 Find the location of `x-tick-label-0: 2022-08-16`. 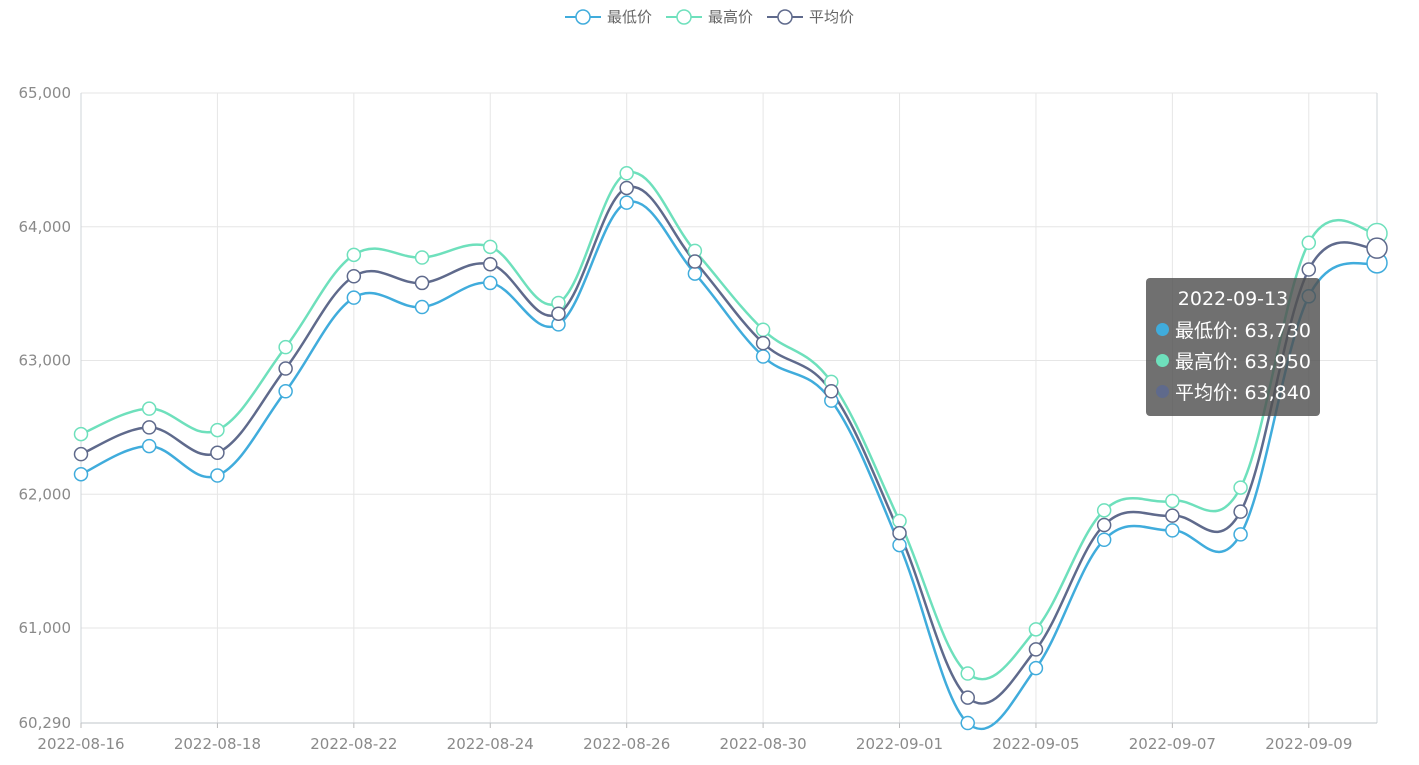

x-tick-label-0: 2022-08-16 is located at coordinates (80, 744).